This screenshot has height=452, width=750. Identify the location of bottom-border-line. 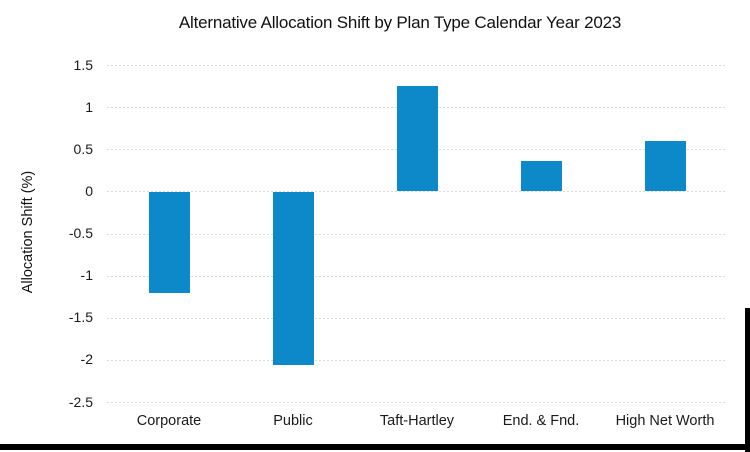
(375, 447).